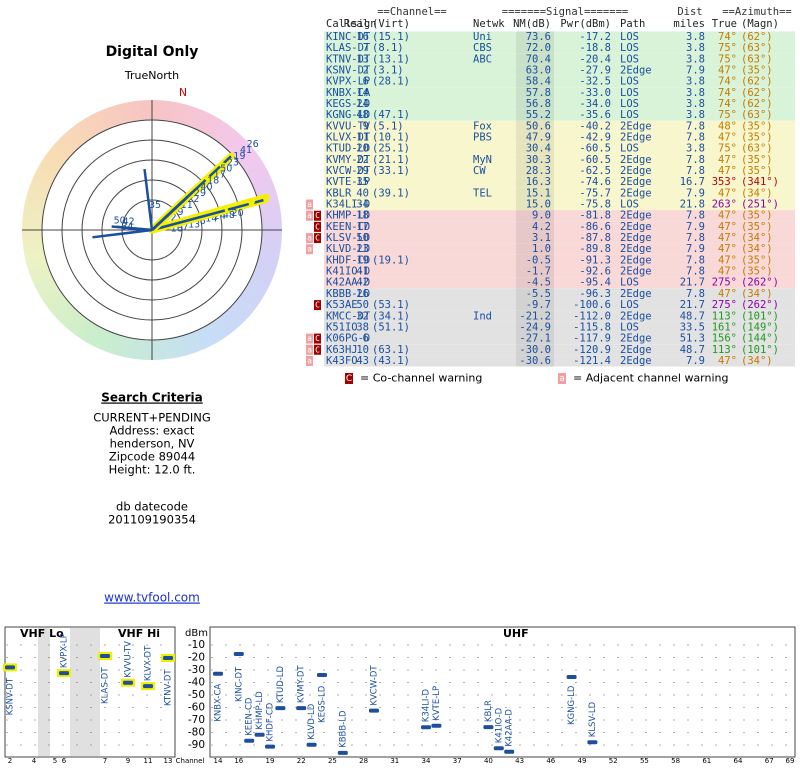 The height and width of the screenshot is (768, 800). Describe the element at coordinates (695, 59) in the screenshot. I see `cell: 3.8` at that location.